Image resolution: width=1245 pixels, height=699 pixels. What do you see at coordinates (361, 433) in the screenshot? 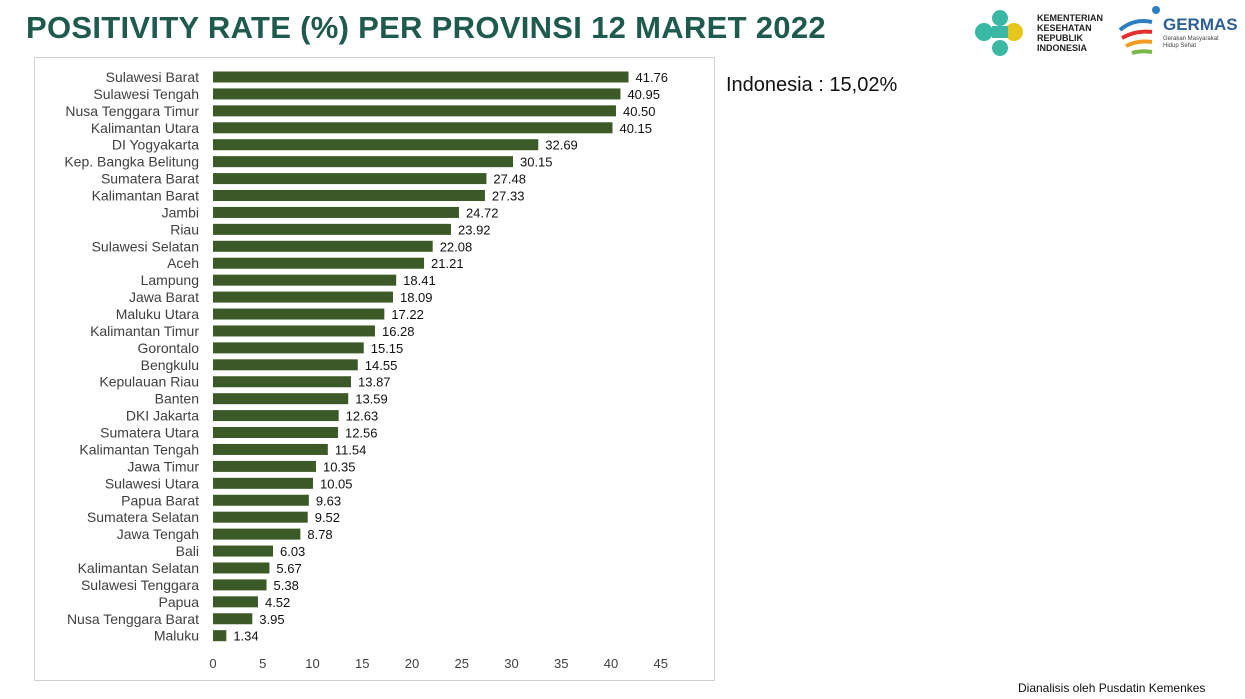
I see `value-label: 12.56` at bounding box center [361, 433].